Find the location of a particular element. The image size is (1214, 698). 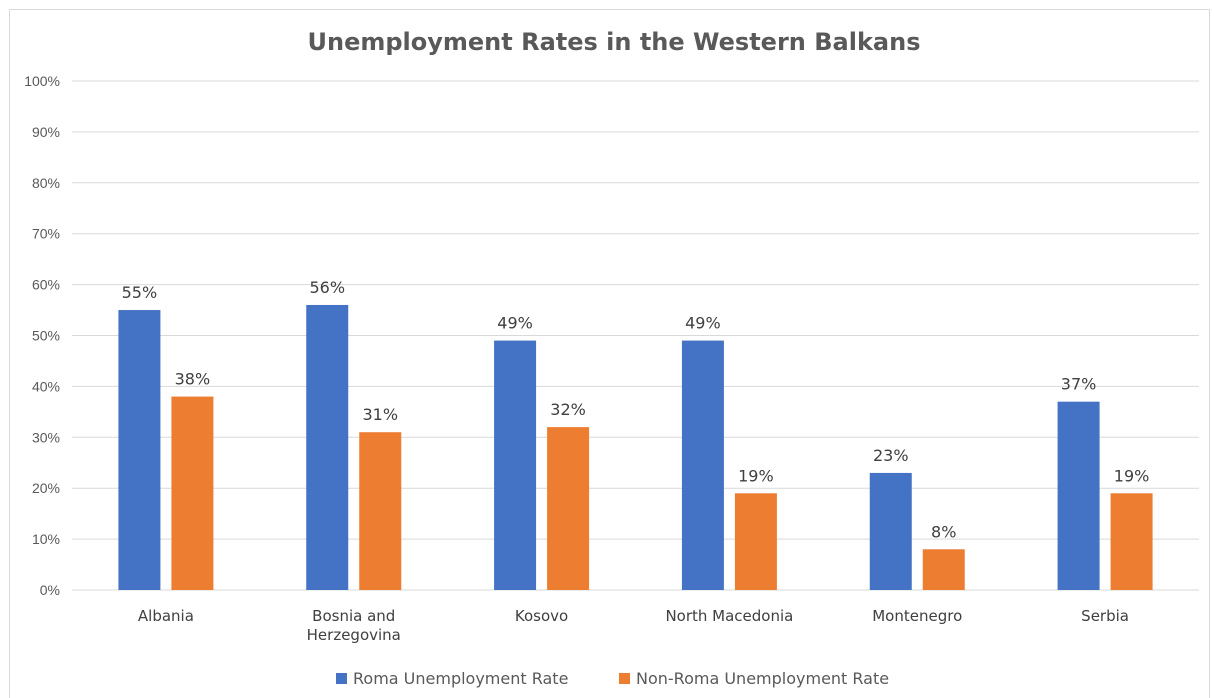

x-category-label: Kosovo is located at coordinates (541, 616).